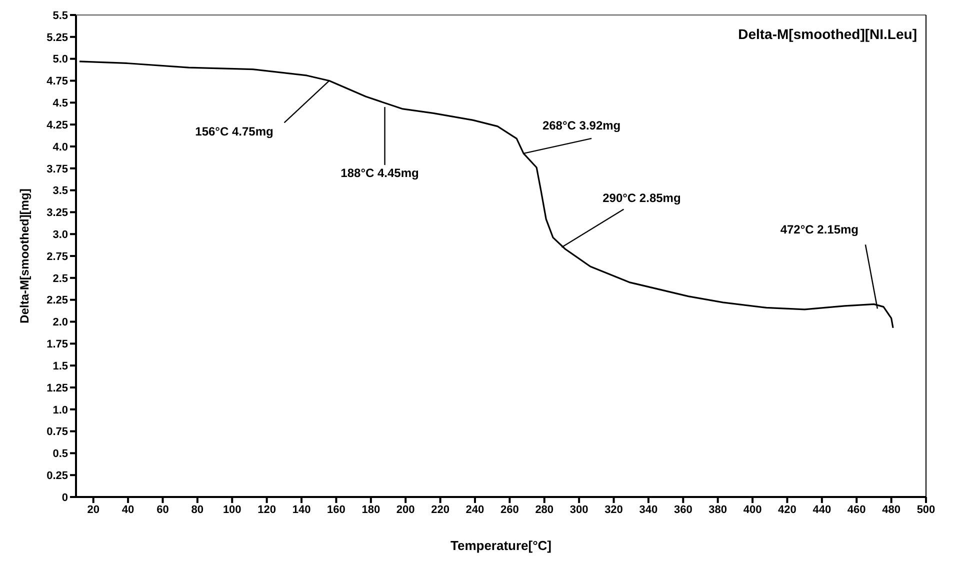 The image size is (955, 567). Describe the element at coordinates (57, 169) in the screenshot. I see `y-tick-label: 3.75` at that location.